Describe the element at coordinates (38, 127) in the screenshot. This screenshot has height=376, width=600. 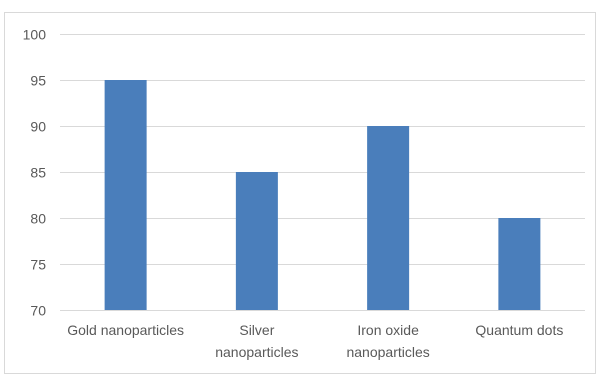
I see `y-tick-label: 90` at that location.